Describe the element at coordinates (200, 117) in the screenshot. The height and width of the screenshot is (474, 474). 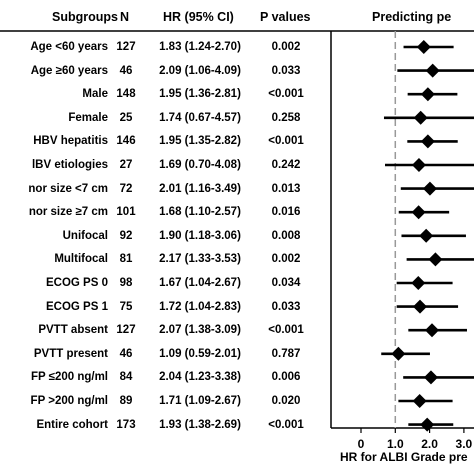
I see `row-hr: 1.74 (0.67-4.57)` at that location.